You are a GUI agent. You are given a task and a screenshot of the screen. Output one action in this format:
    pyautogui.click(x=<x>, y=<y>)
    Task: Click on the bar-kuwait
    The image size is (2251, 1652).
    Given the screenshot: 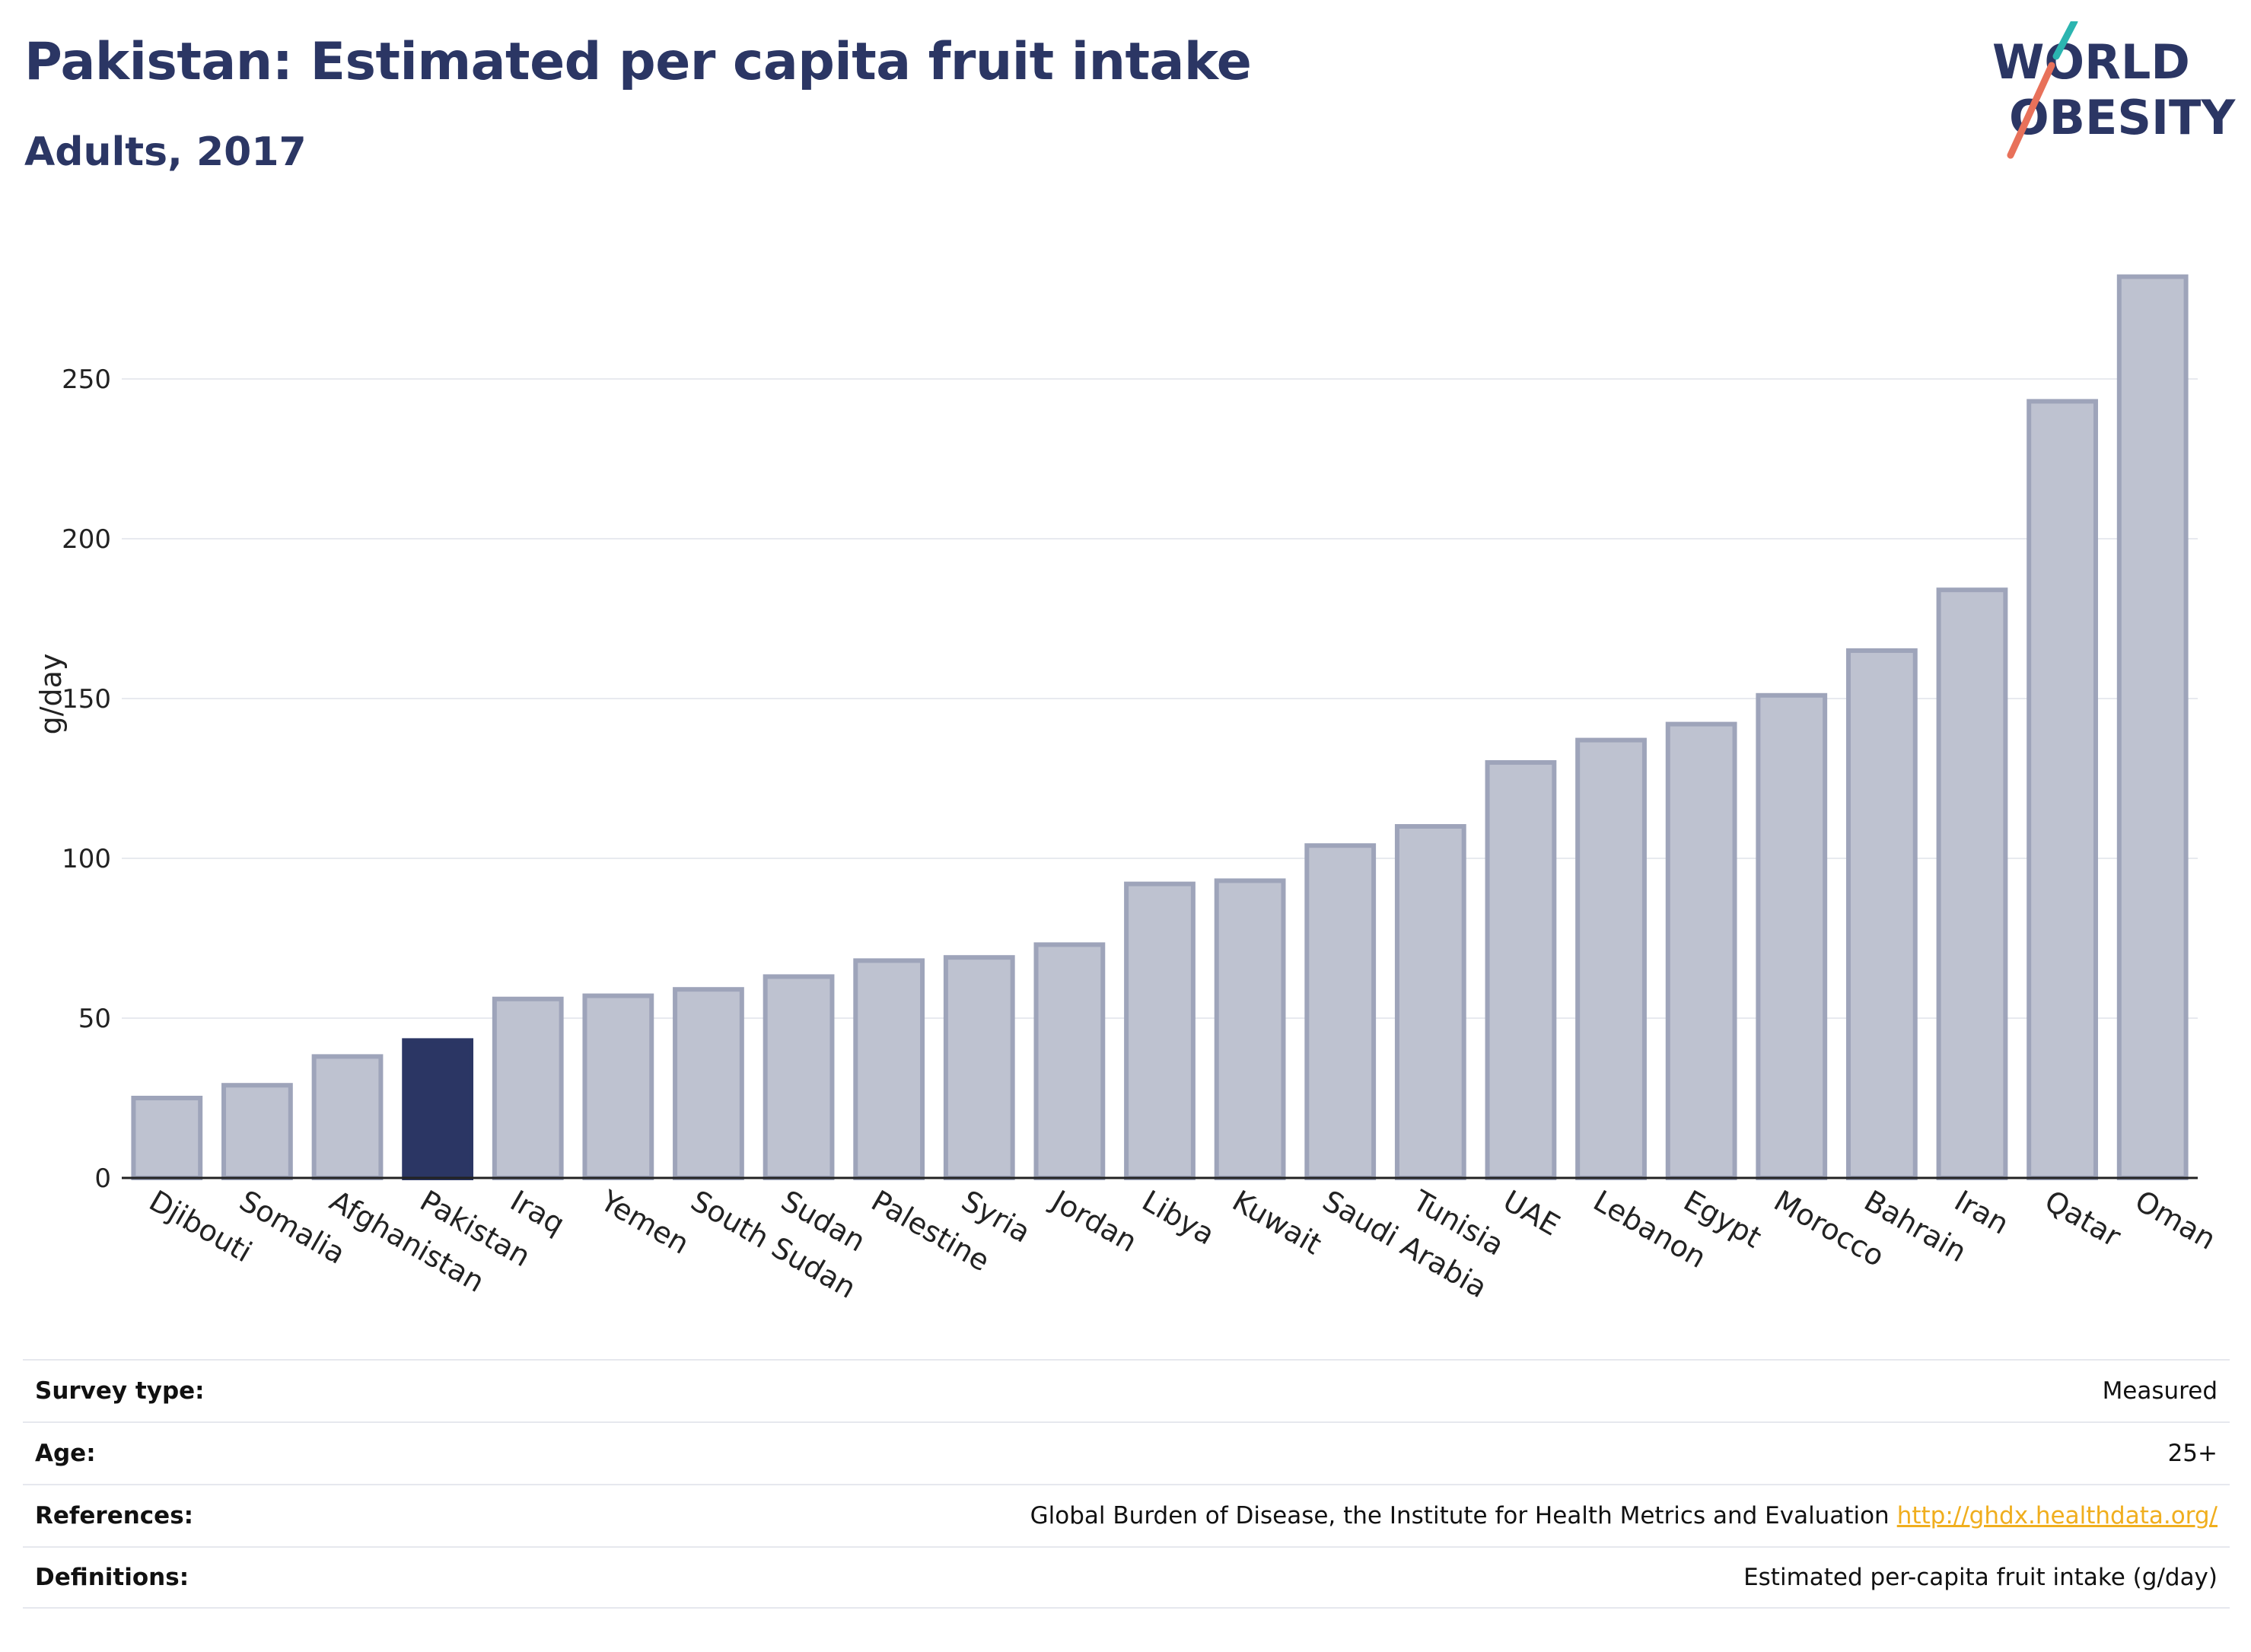 What is the action you would take?
    pyautogui.click(x=1250, y=1029)
    